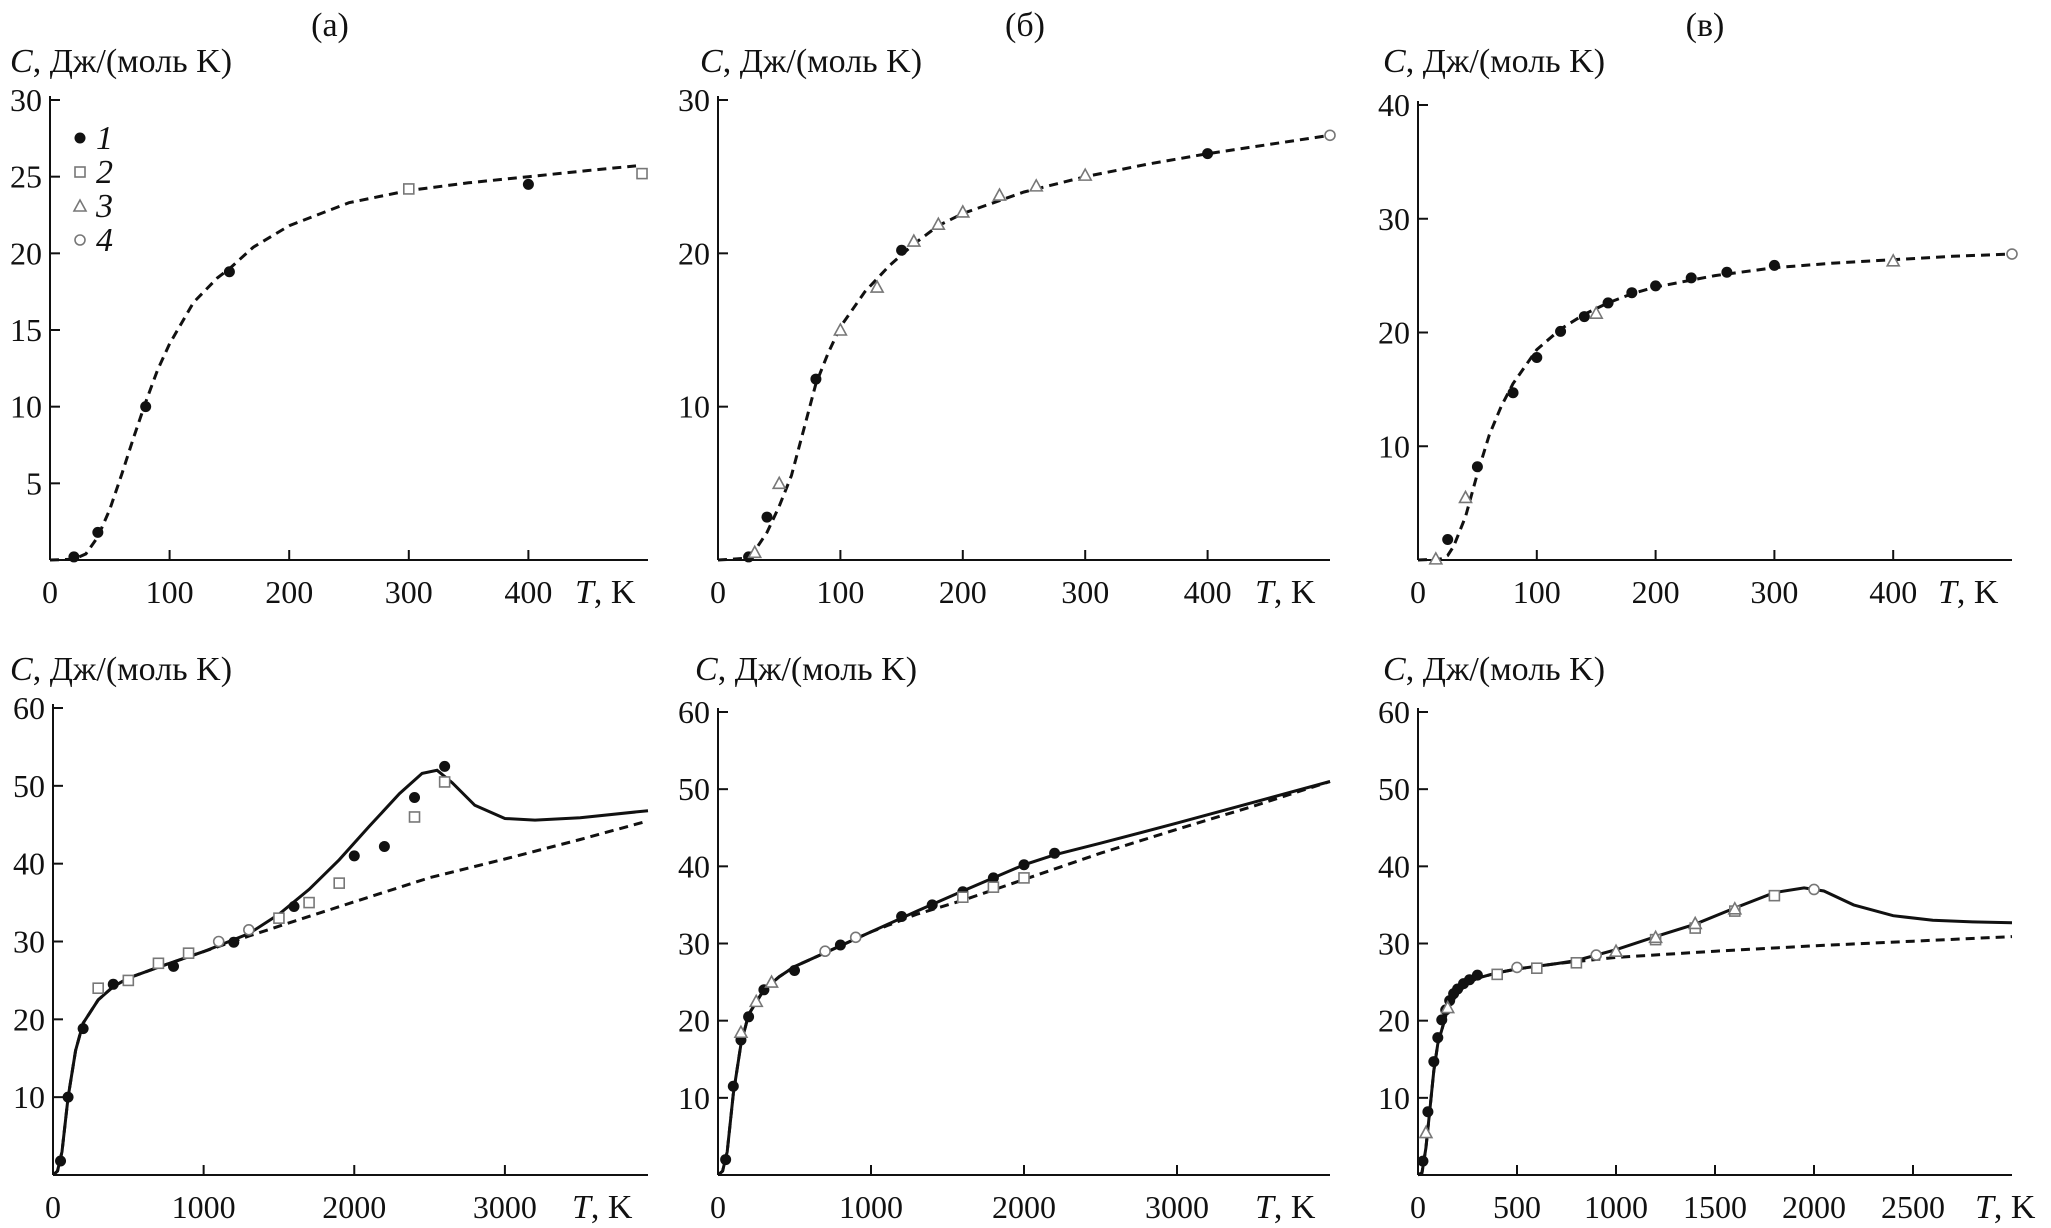  I want to click on legend-label: 2, so click(104, 172).